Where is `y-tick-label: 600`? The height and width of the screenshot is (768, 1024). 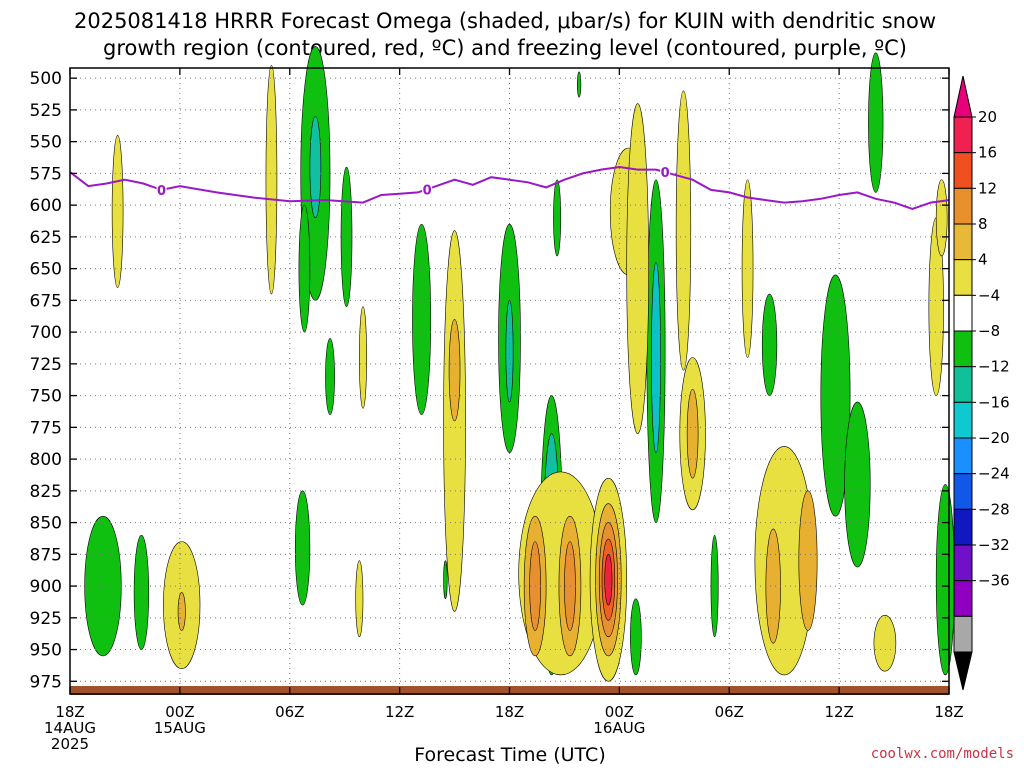 y-tick-label: 600 is located at coordinates (46, 206).